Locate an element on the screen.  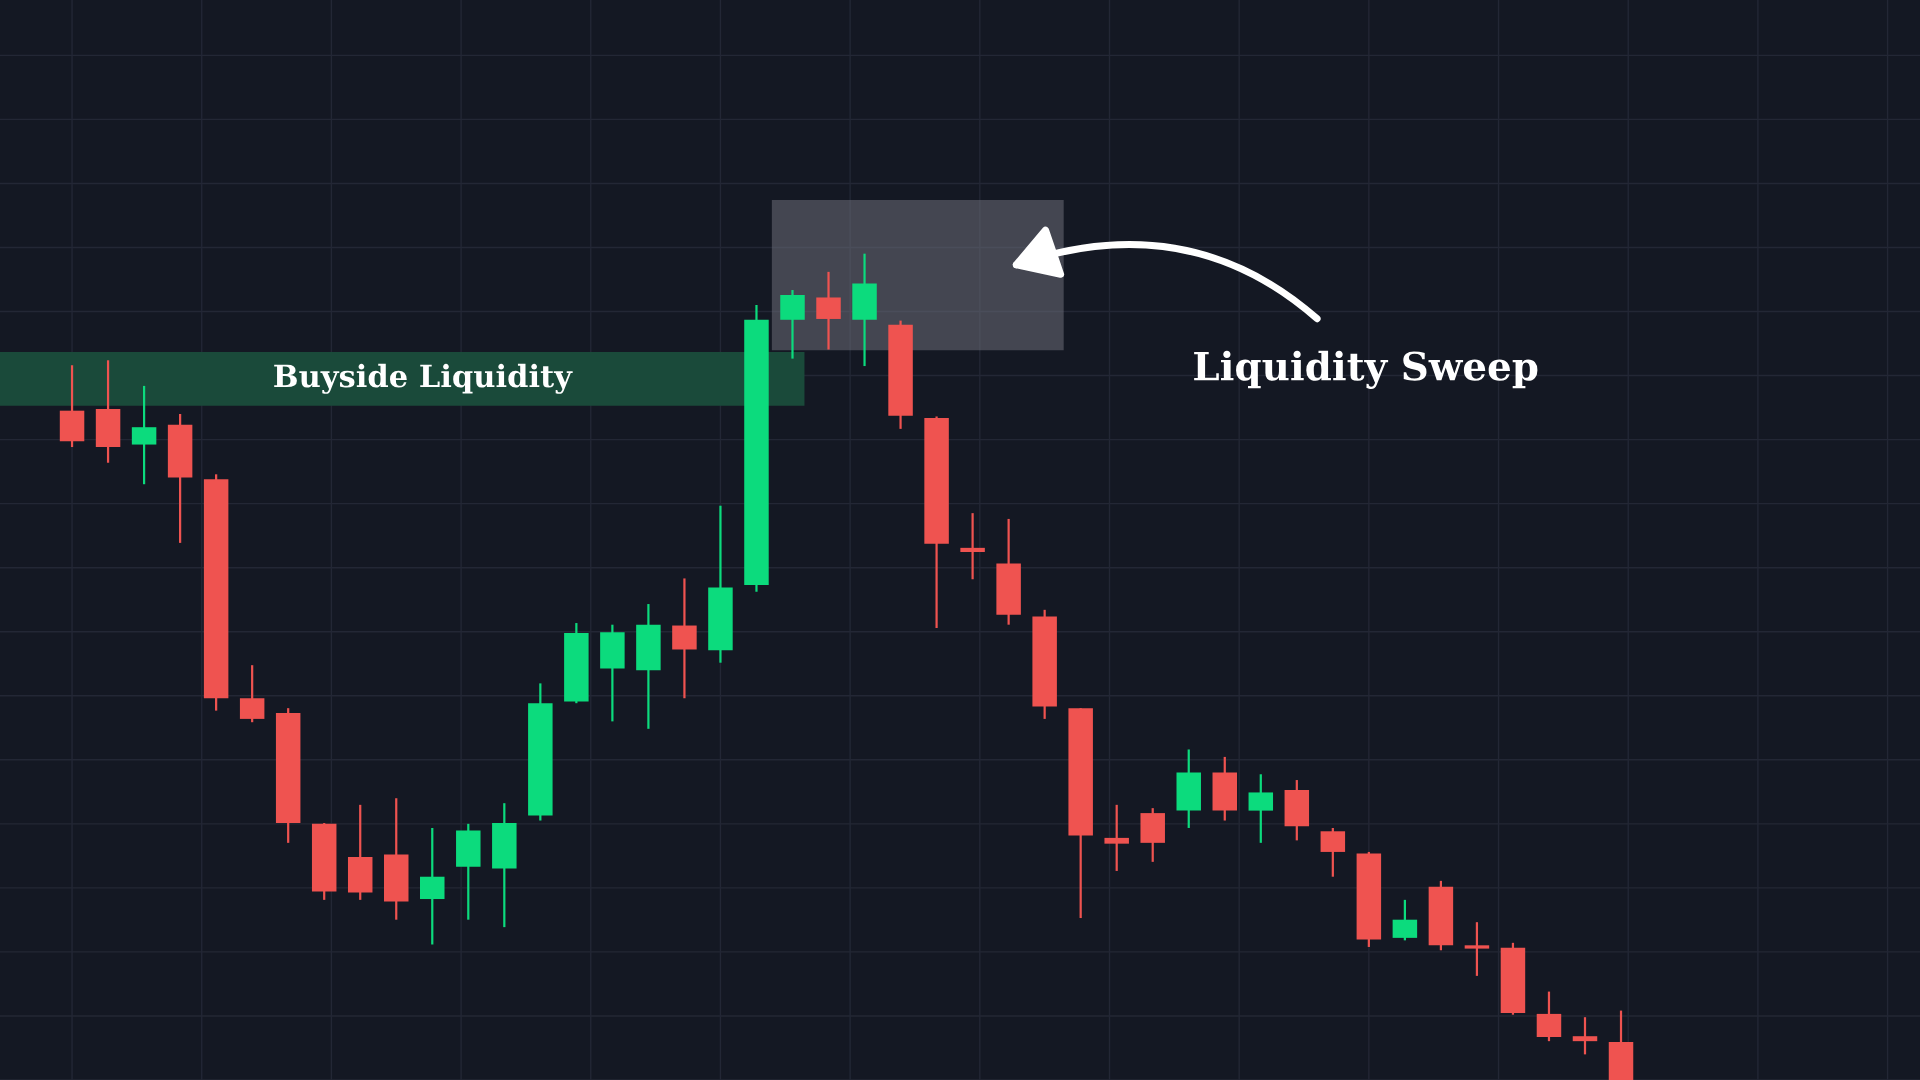
annotation: Liquidity Sweep is located at coordinates (1366, 369).